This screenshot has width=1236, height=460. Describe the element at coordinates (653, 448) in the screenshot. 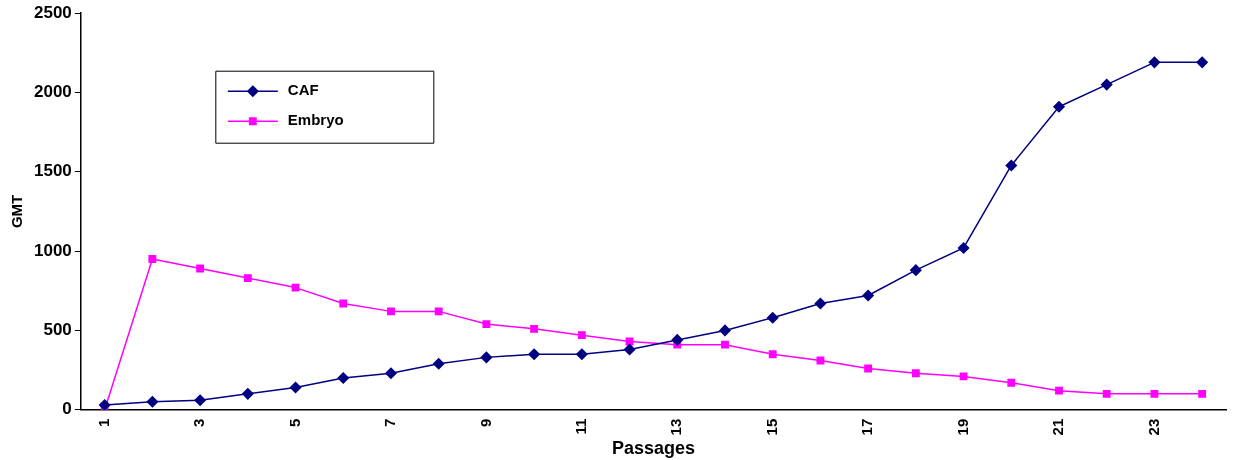

I see `x-axis-title: Passages` at that location.